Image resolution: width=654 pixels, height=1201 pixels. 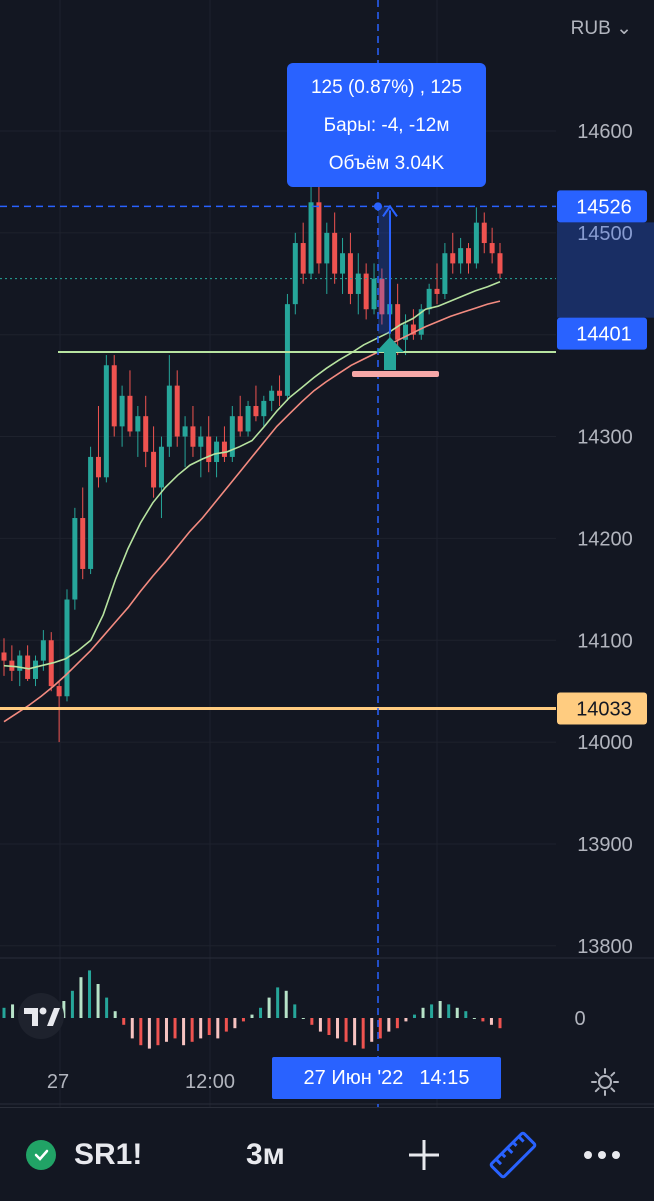 I want to click on add-icon, so click(x=424, y=1154).